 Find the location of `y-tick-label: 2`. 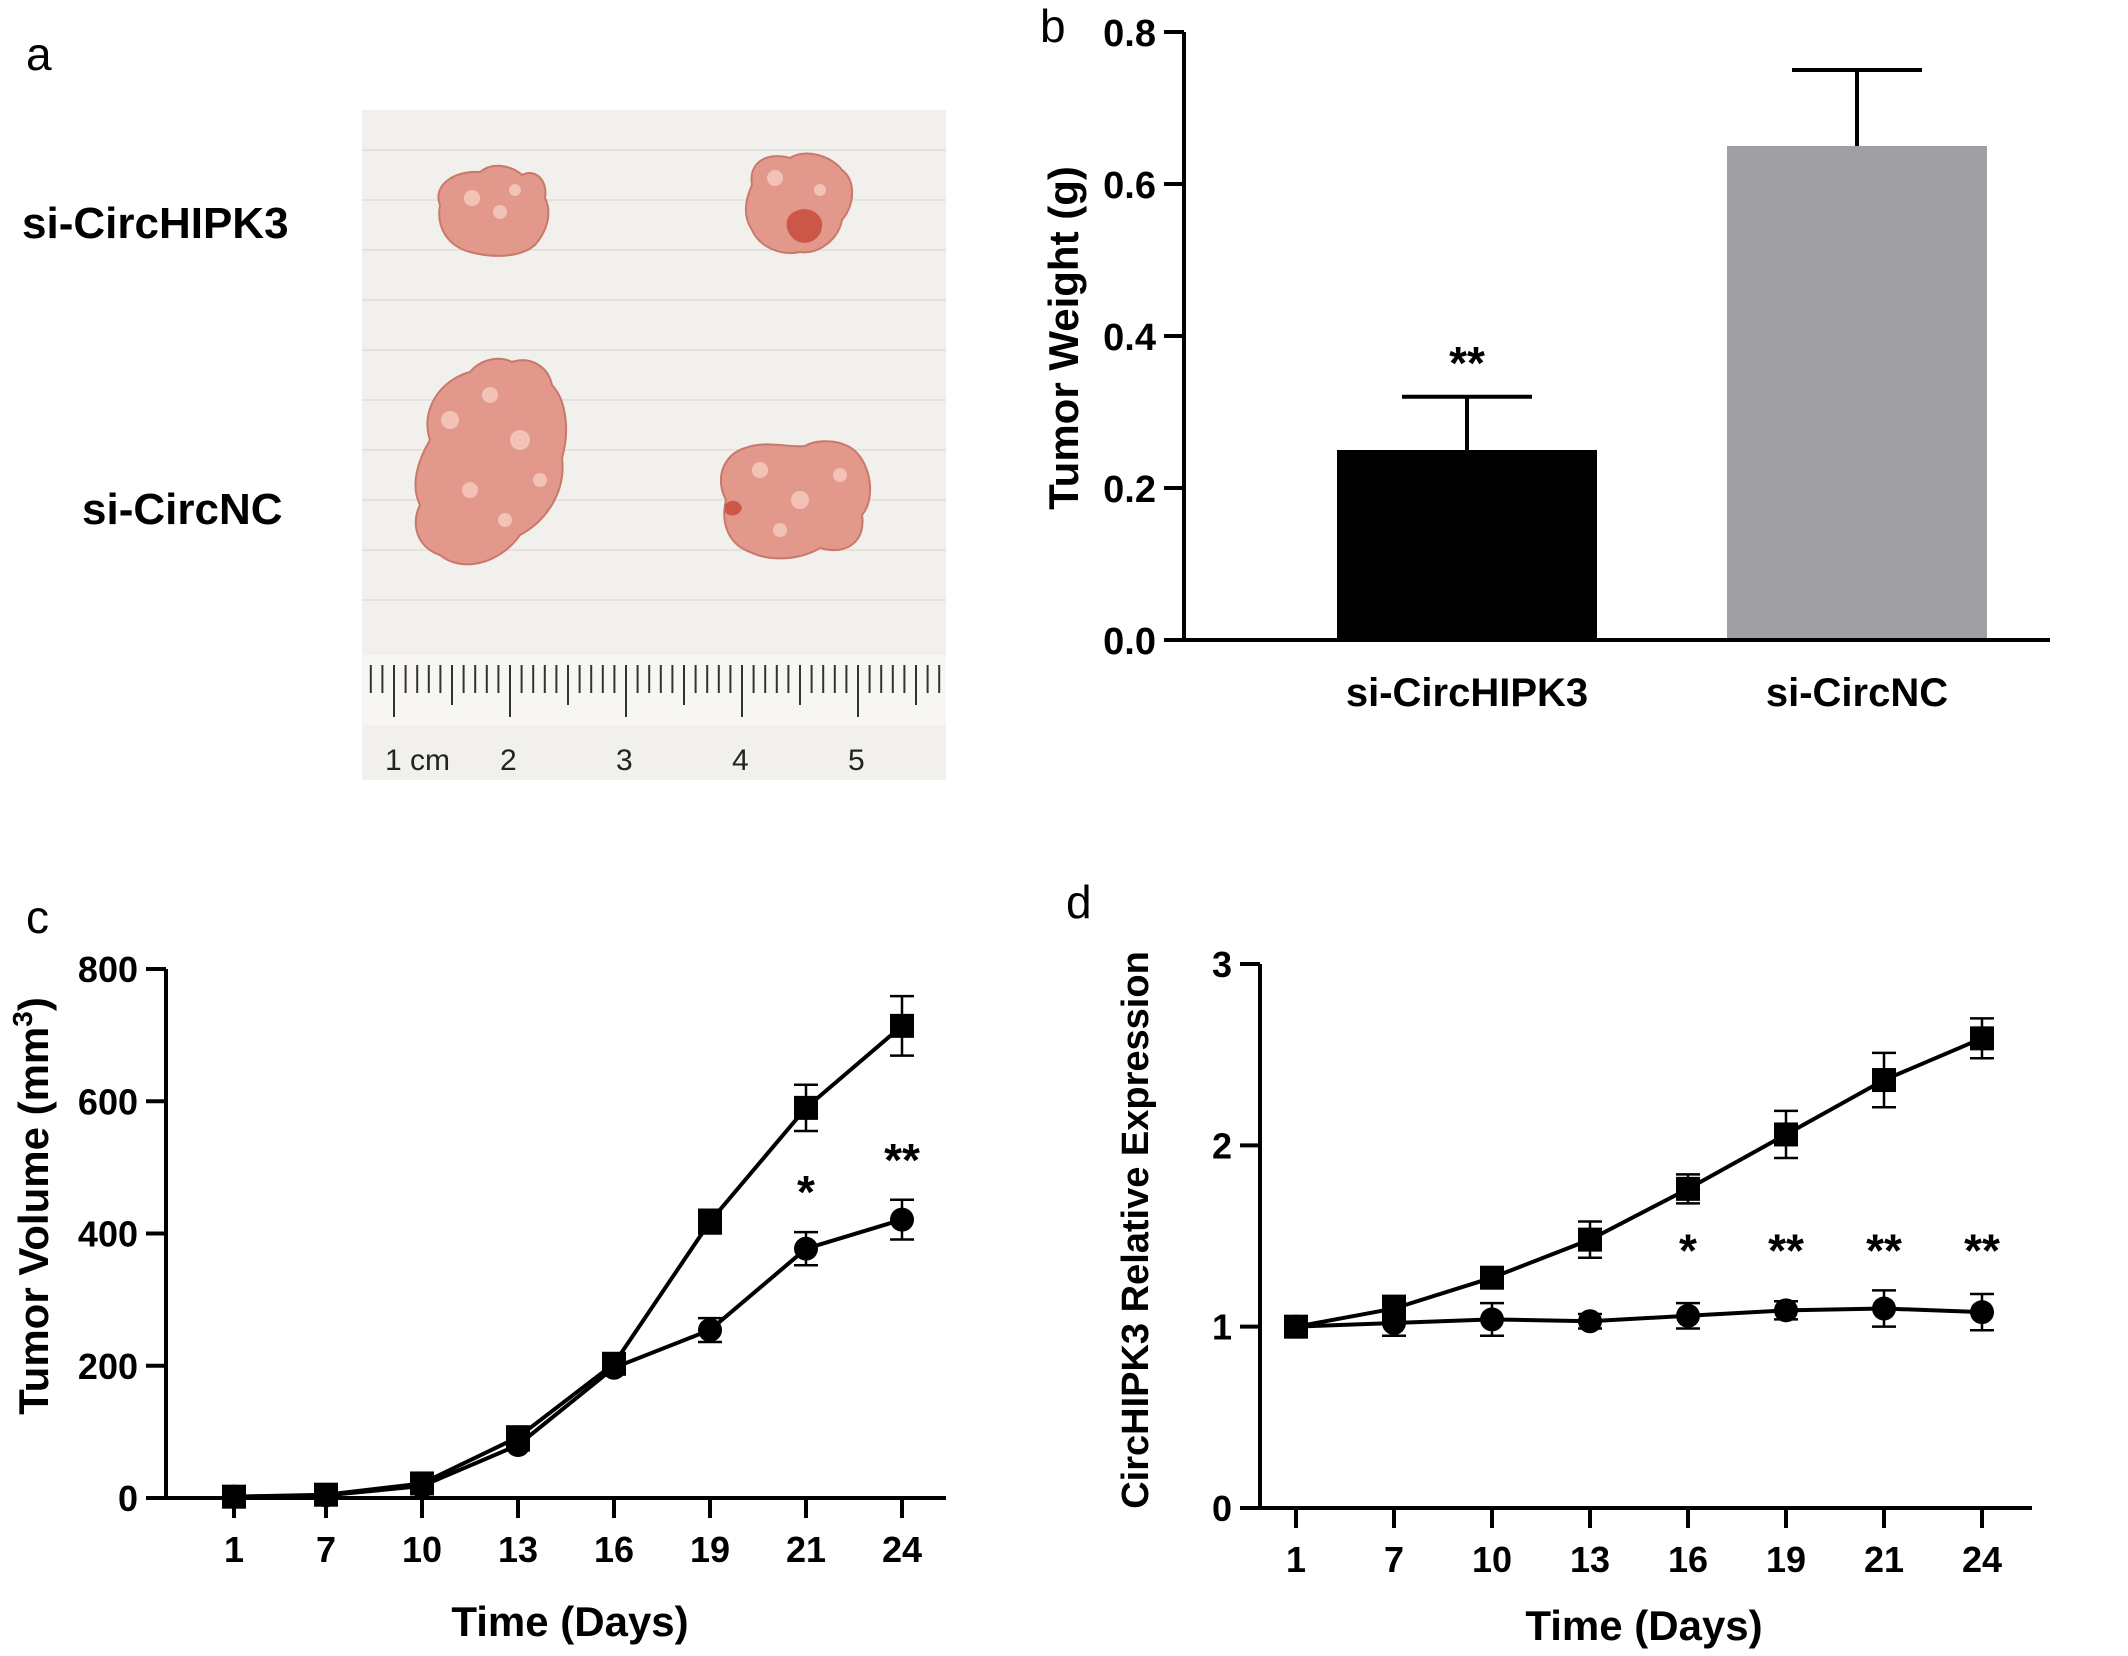

y-tick-label: 2 is located at coordinates (1222, 1145).